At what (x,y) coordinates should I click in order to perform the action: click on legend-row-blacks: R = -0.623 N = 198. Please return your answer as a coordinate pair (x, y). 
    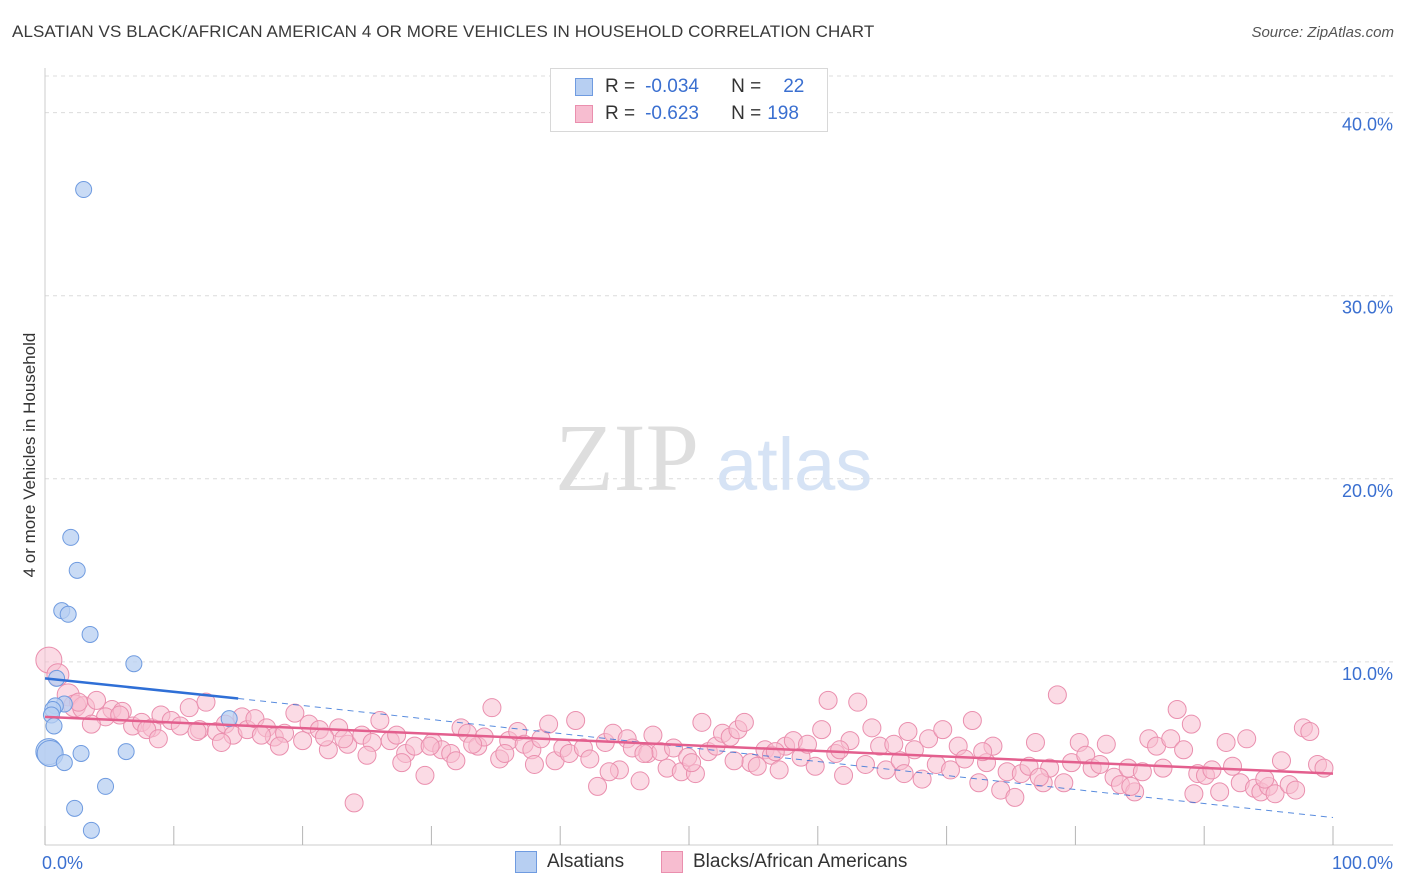
    Looking at the image, I should click on (687, 114).